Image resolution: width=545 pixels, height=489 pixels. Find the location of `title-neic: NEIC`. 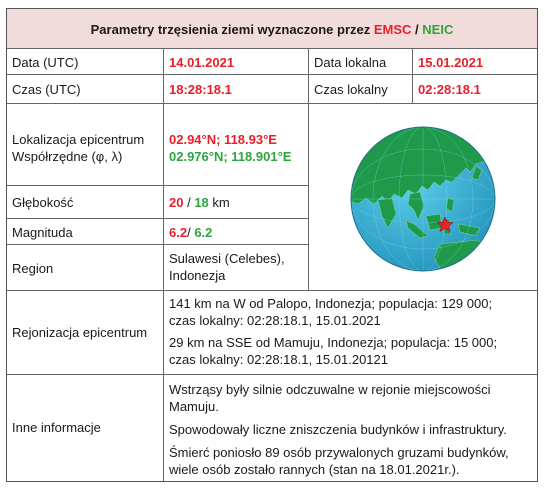

title-neic: NEIC is located at coordinates (438, 29).